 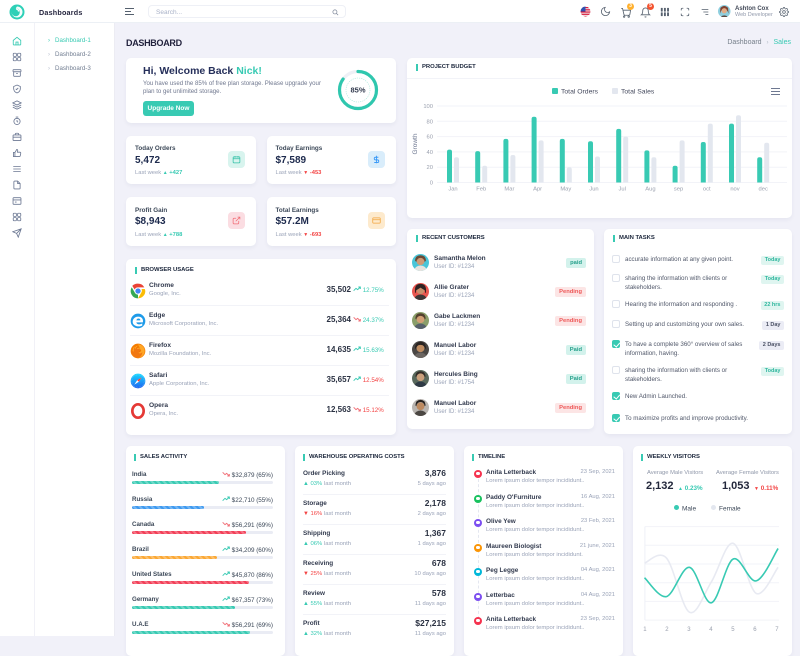 What do you see at coordinates (452, 189) in the screenshot?
I see `svg-text: Jan` at bounding box center [452, 189].